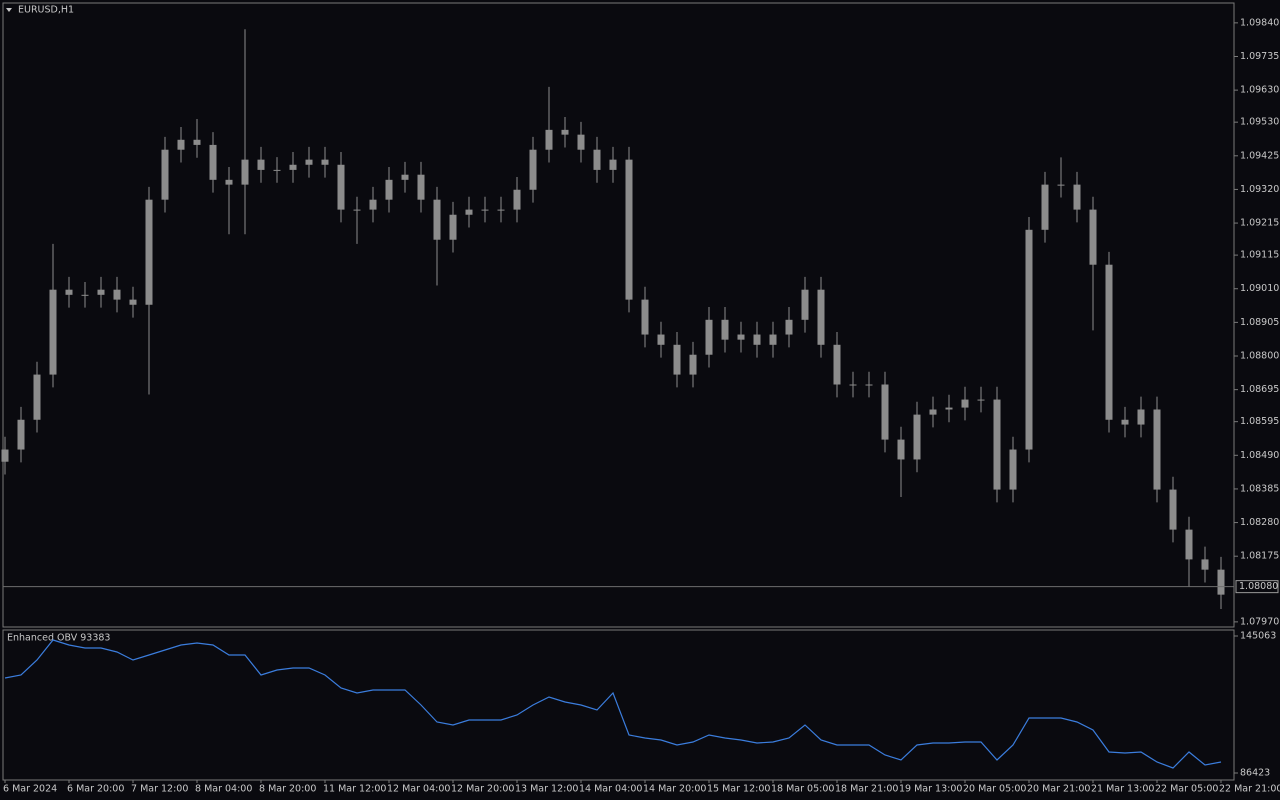 Image resolution: width=1280 pixels, height=800 pixels. Describe the element at coordinates (1259, 556) in the screenshot. I see `y-tick-label: 1.08175` at that location.